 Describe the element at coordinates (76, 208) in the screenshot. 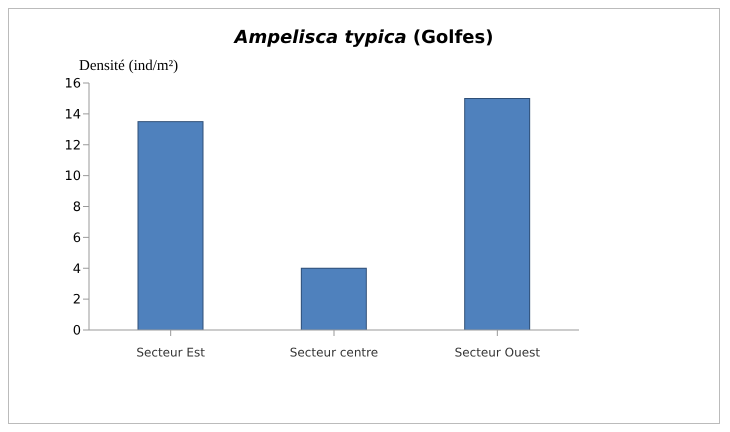

I see `y-tick-label: 8` at that location.